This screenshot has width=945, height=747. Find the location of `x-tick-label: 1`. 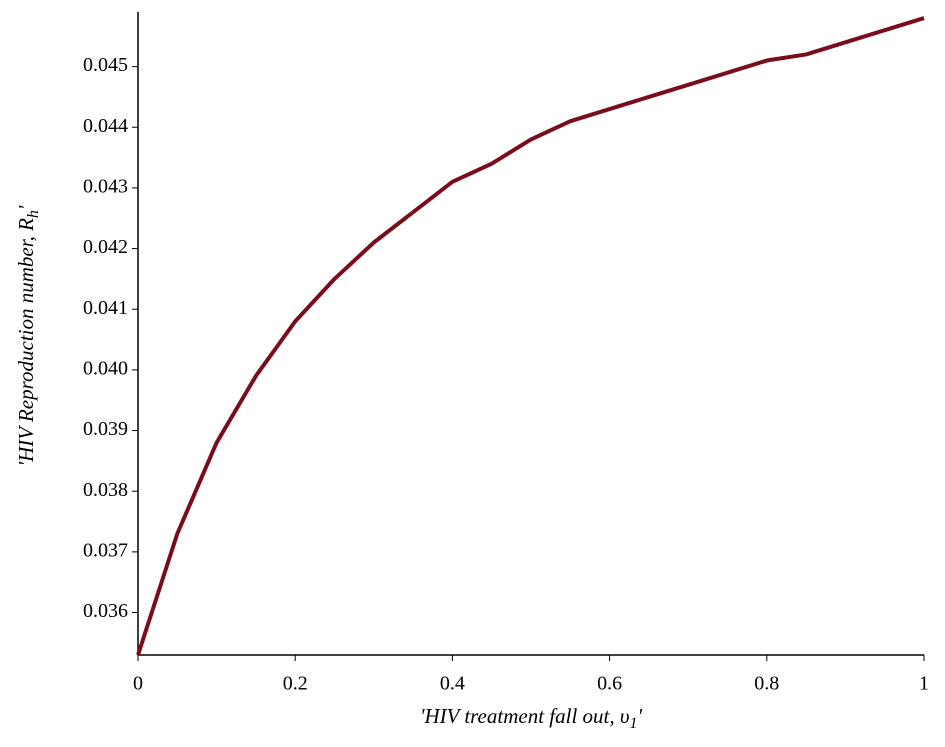

x-tick-label: 1 is located at coordinates (924, 684).